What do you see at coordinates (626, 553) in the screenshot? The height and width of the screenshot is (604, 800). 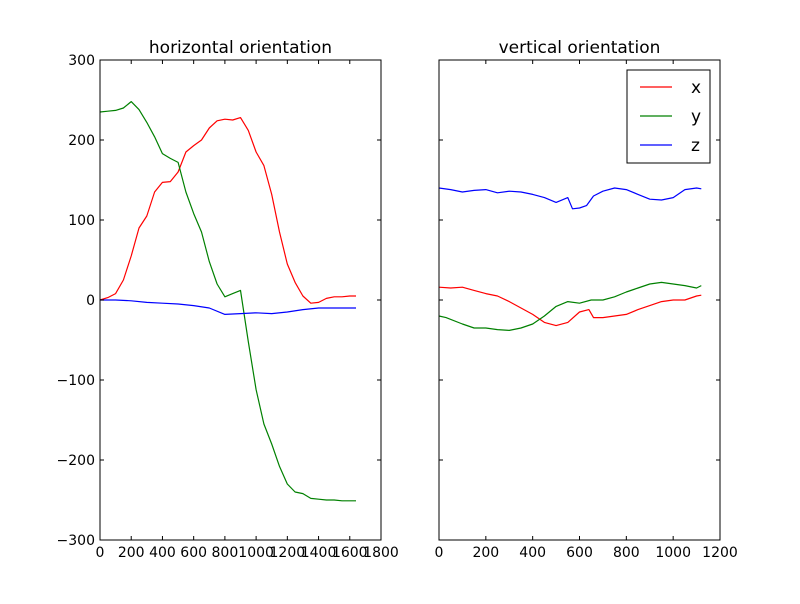 I see `panel-2-x-tick-label: 800` at bounding box center [626, 553].